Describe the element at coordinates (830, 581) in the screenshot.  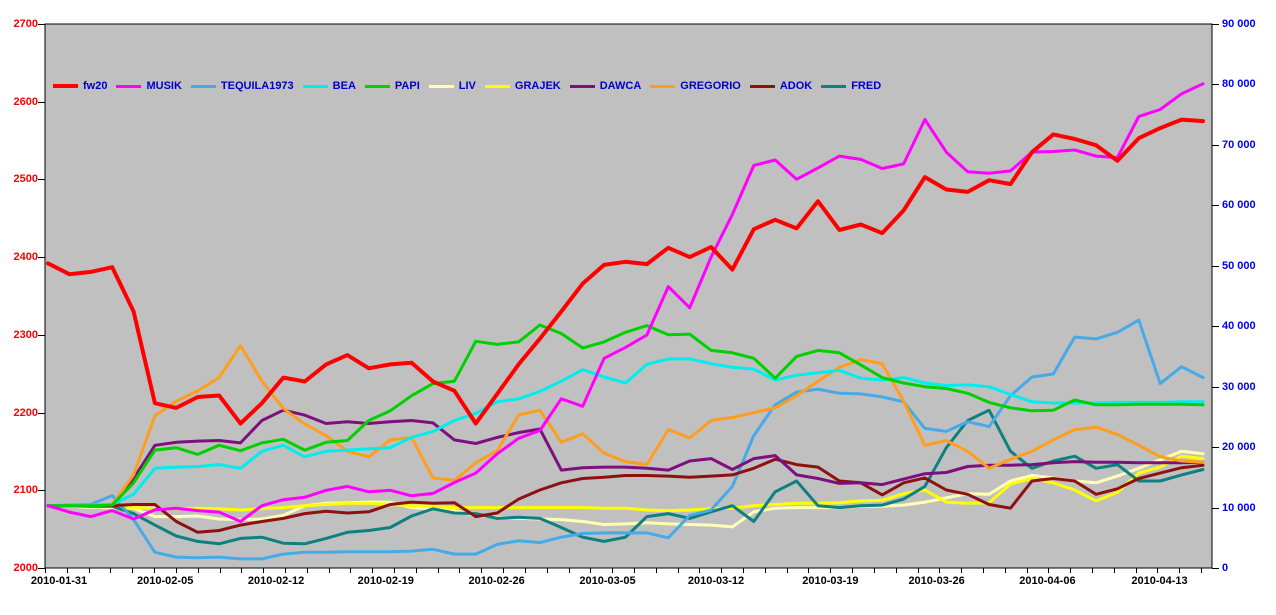
I see `x-axis-label: 2010-03-19` at that location.